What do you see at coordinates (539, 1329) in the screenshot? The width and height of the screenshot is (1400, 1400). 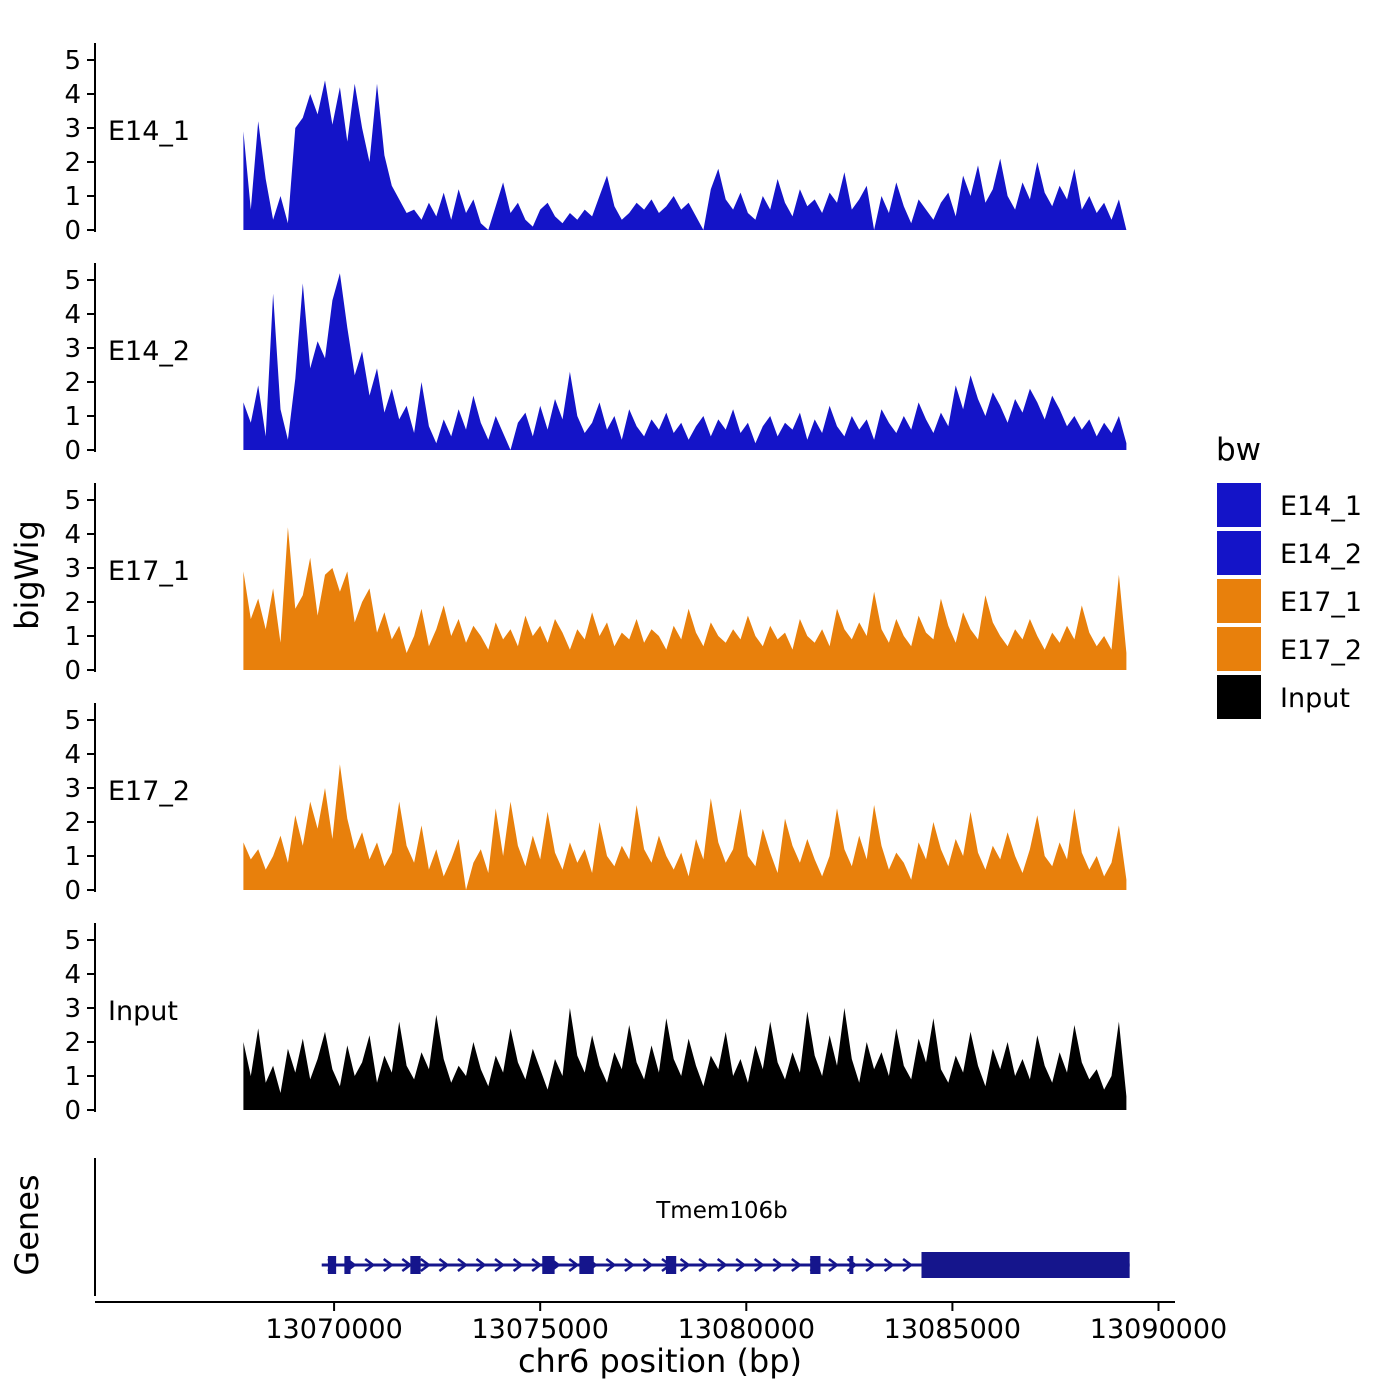 I see `x-tick-label: 13075000` at bounding box center [539, 1329].